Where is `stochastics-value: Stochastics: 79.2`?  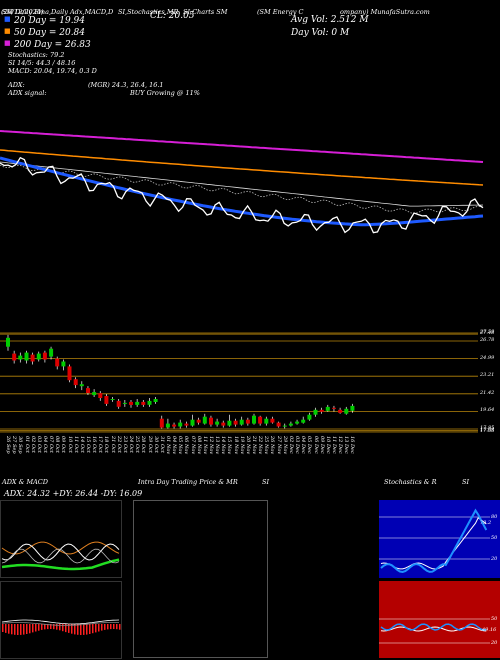
stochastics-value: Stochastics: 79.2 is located at coordinates (36, 55).